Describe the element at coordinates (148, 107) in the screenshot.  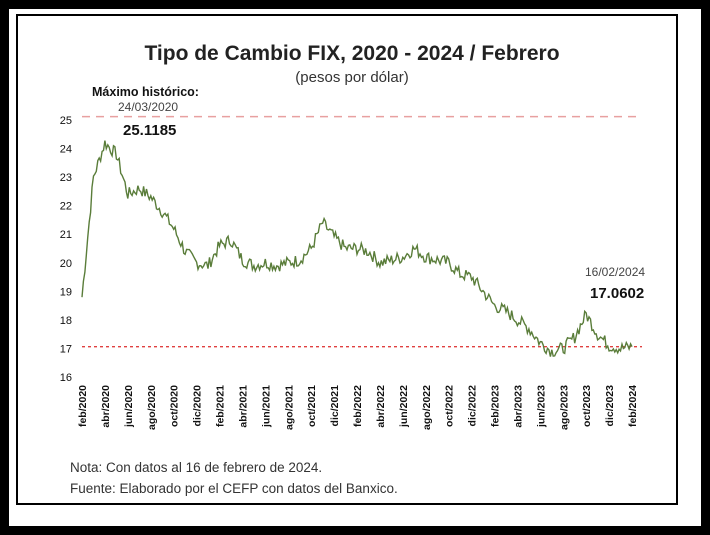
I see `max-date: 24/03/2020` at that location.